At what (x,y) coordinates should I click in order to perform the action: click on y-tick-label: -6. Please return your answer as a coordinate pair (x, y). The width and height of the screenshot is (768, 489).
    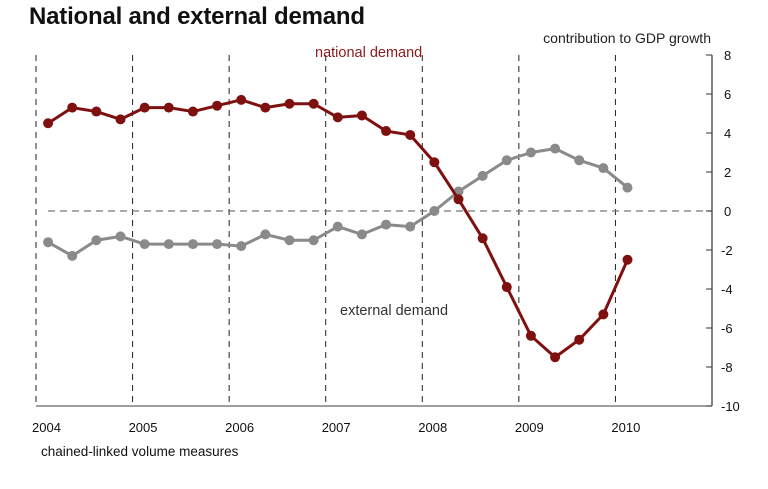
    Looking at the image, I should click on (727, 328).